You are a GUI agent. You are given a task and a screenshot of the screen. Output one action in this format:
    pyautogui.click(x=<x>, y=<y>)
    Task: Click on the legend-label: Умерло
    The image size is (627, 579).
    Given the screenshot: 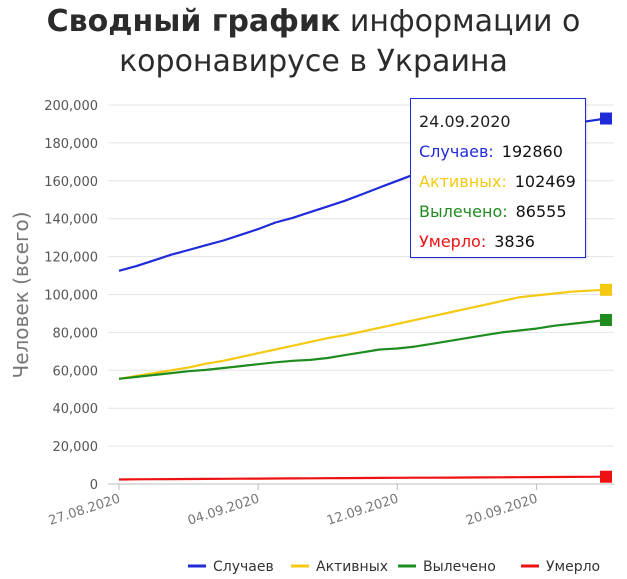 What is the action you would take?
    pyautogui.click(x=573, y=567)
    